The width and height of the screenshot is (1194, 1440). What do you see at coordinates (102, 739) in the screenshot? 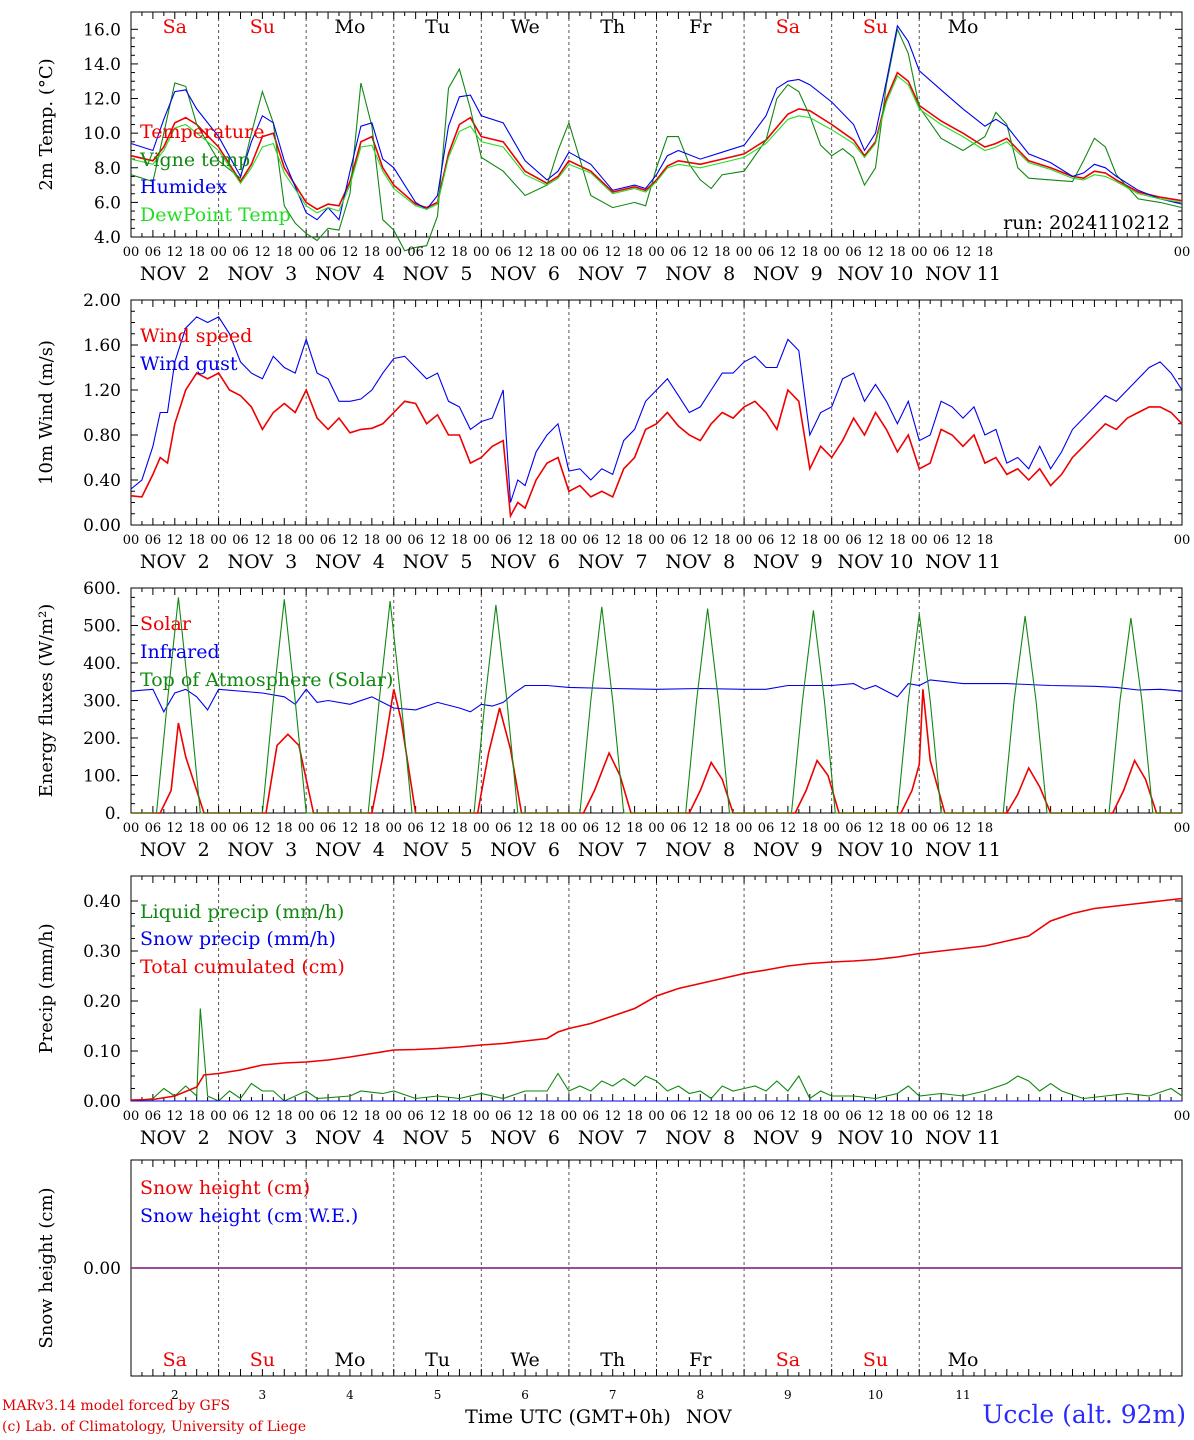
I see `y-tick-label: 200.` at bounding box center [102, 739].